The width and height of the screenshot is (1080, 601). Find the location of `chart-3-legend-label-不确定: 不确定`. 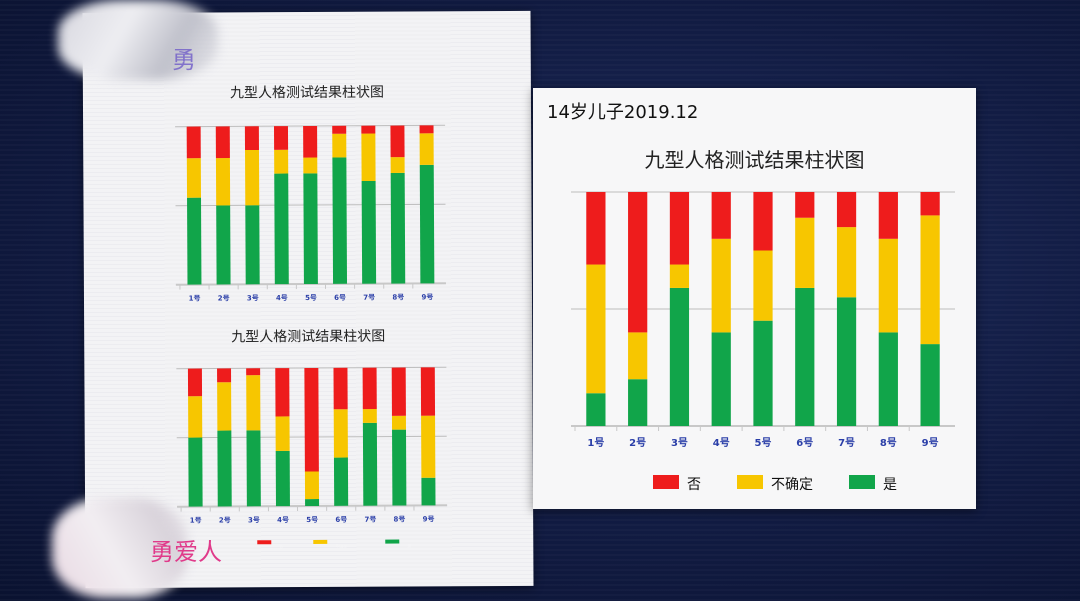

chart-3-legend-label-不确定: 不确定 is located at coordinates (792, 485).